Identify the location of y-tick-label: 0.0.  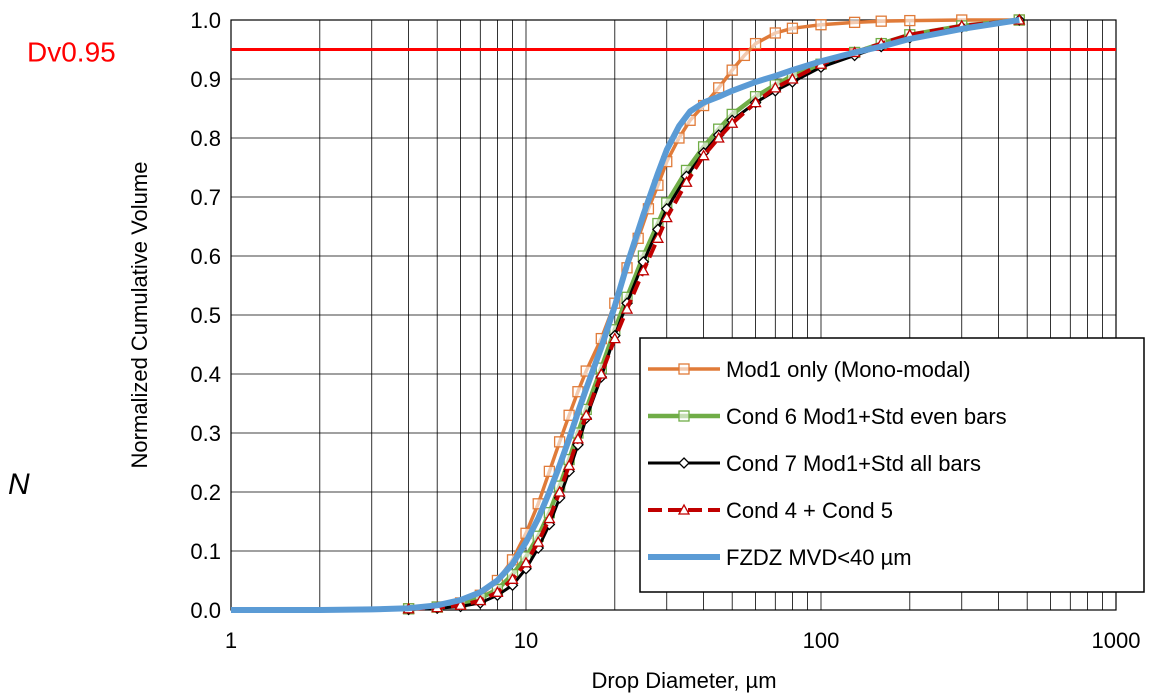
(205, 610).